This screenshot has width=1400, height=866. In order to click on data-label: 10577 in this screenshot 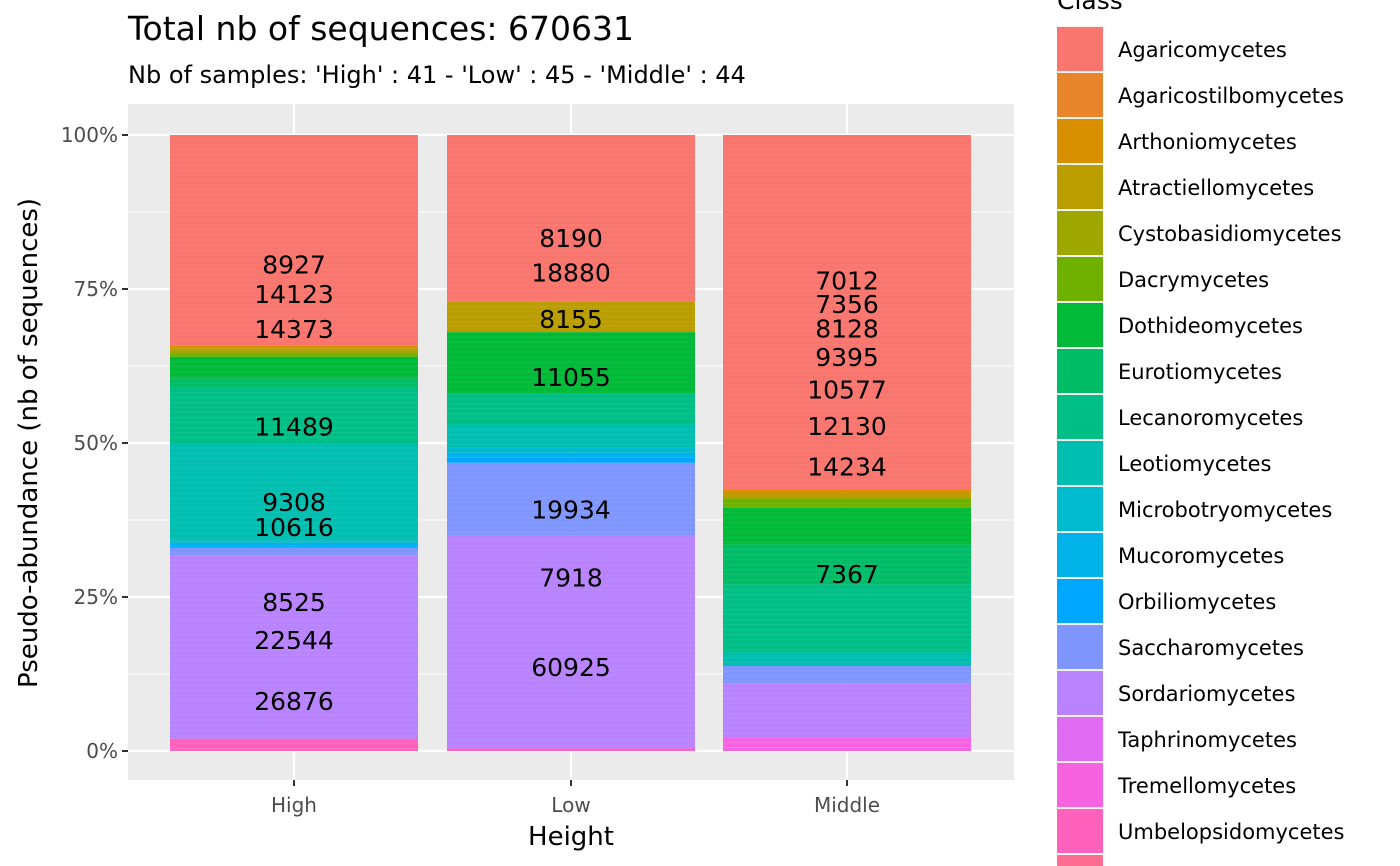, I will do `click(847, 389)`.